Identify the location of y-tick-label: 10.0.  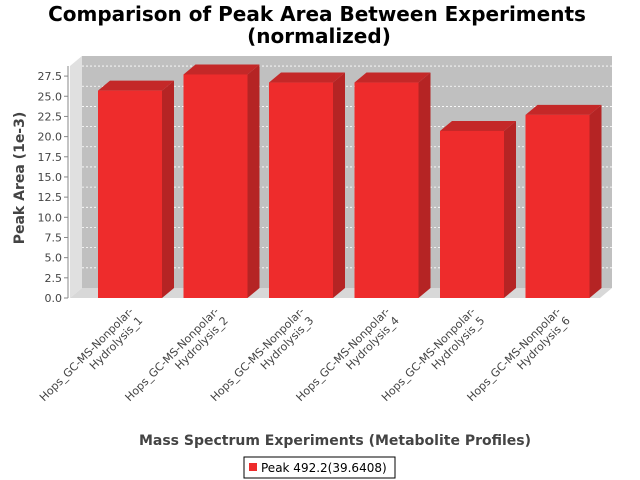
(50, 217).